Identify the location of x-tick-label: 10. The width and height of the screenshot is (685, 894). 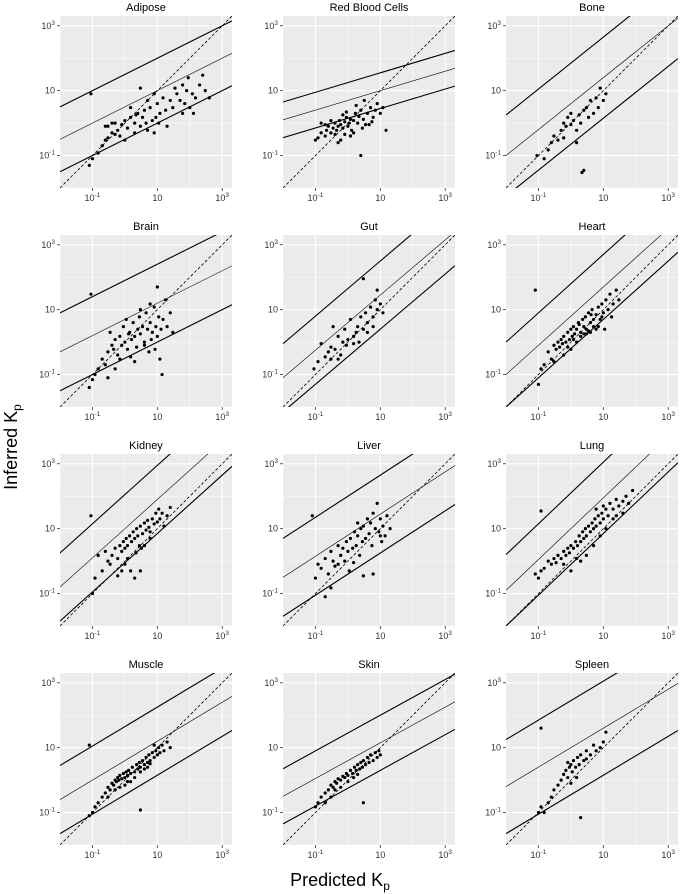
(157, 855).